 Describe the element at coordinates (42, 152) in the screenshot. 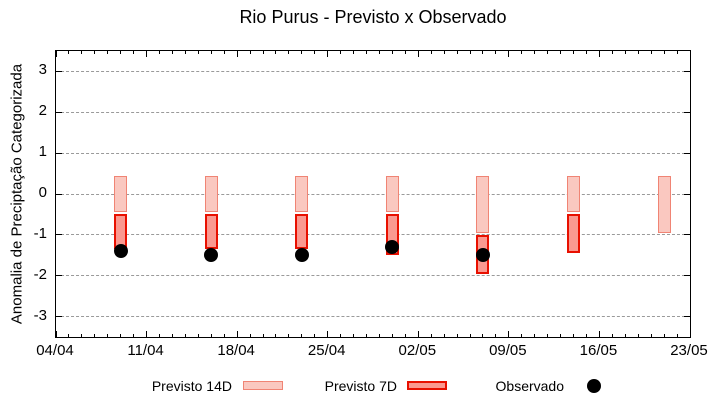

I see `y-tick-label: 1` at that location.